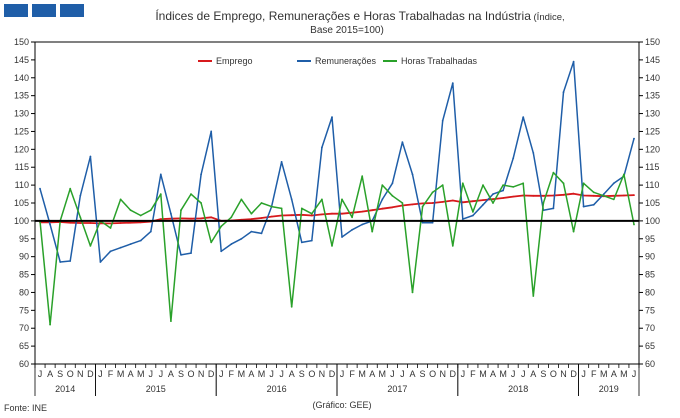 The width and height of the screenshot is (680, 418). Describe the element at coordinates (652, 60) in the screenshot. I see `y-tick-label-right: 145` at that location.